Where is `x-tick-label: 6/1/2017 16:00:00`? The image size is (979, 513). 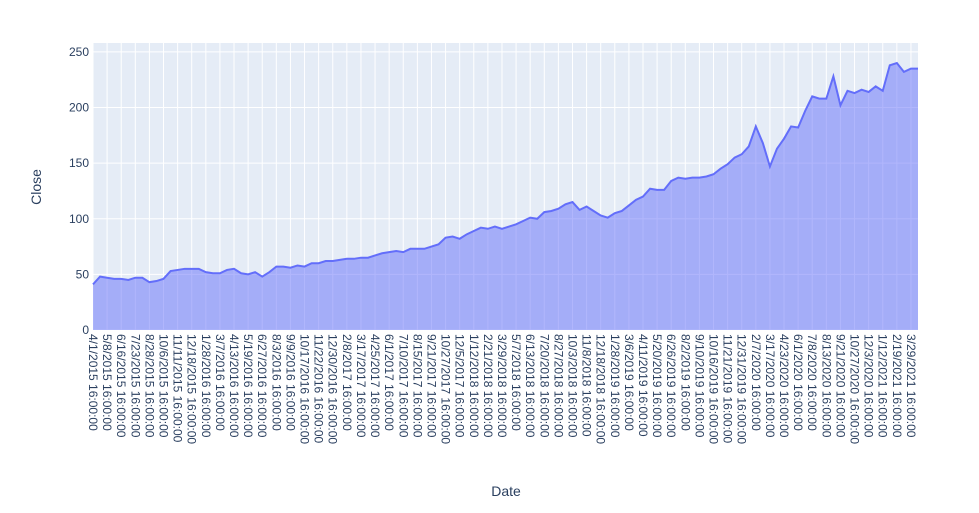
x-tick-label: 6/1/2017 16:00:00 is located at coordinates (389, 382).